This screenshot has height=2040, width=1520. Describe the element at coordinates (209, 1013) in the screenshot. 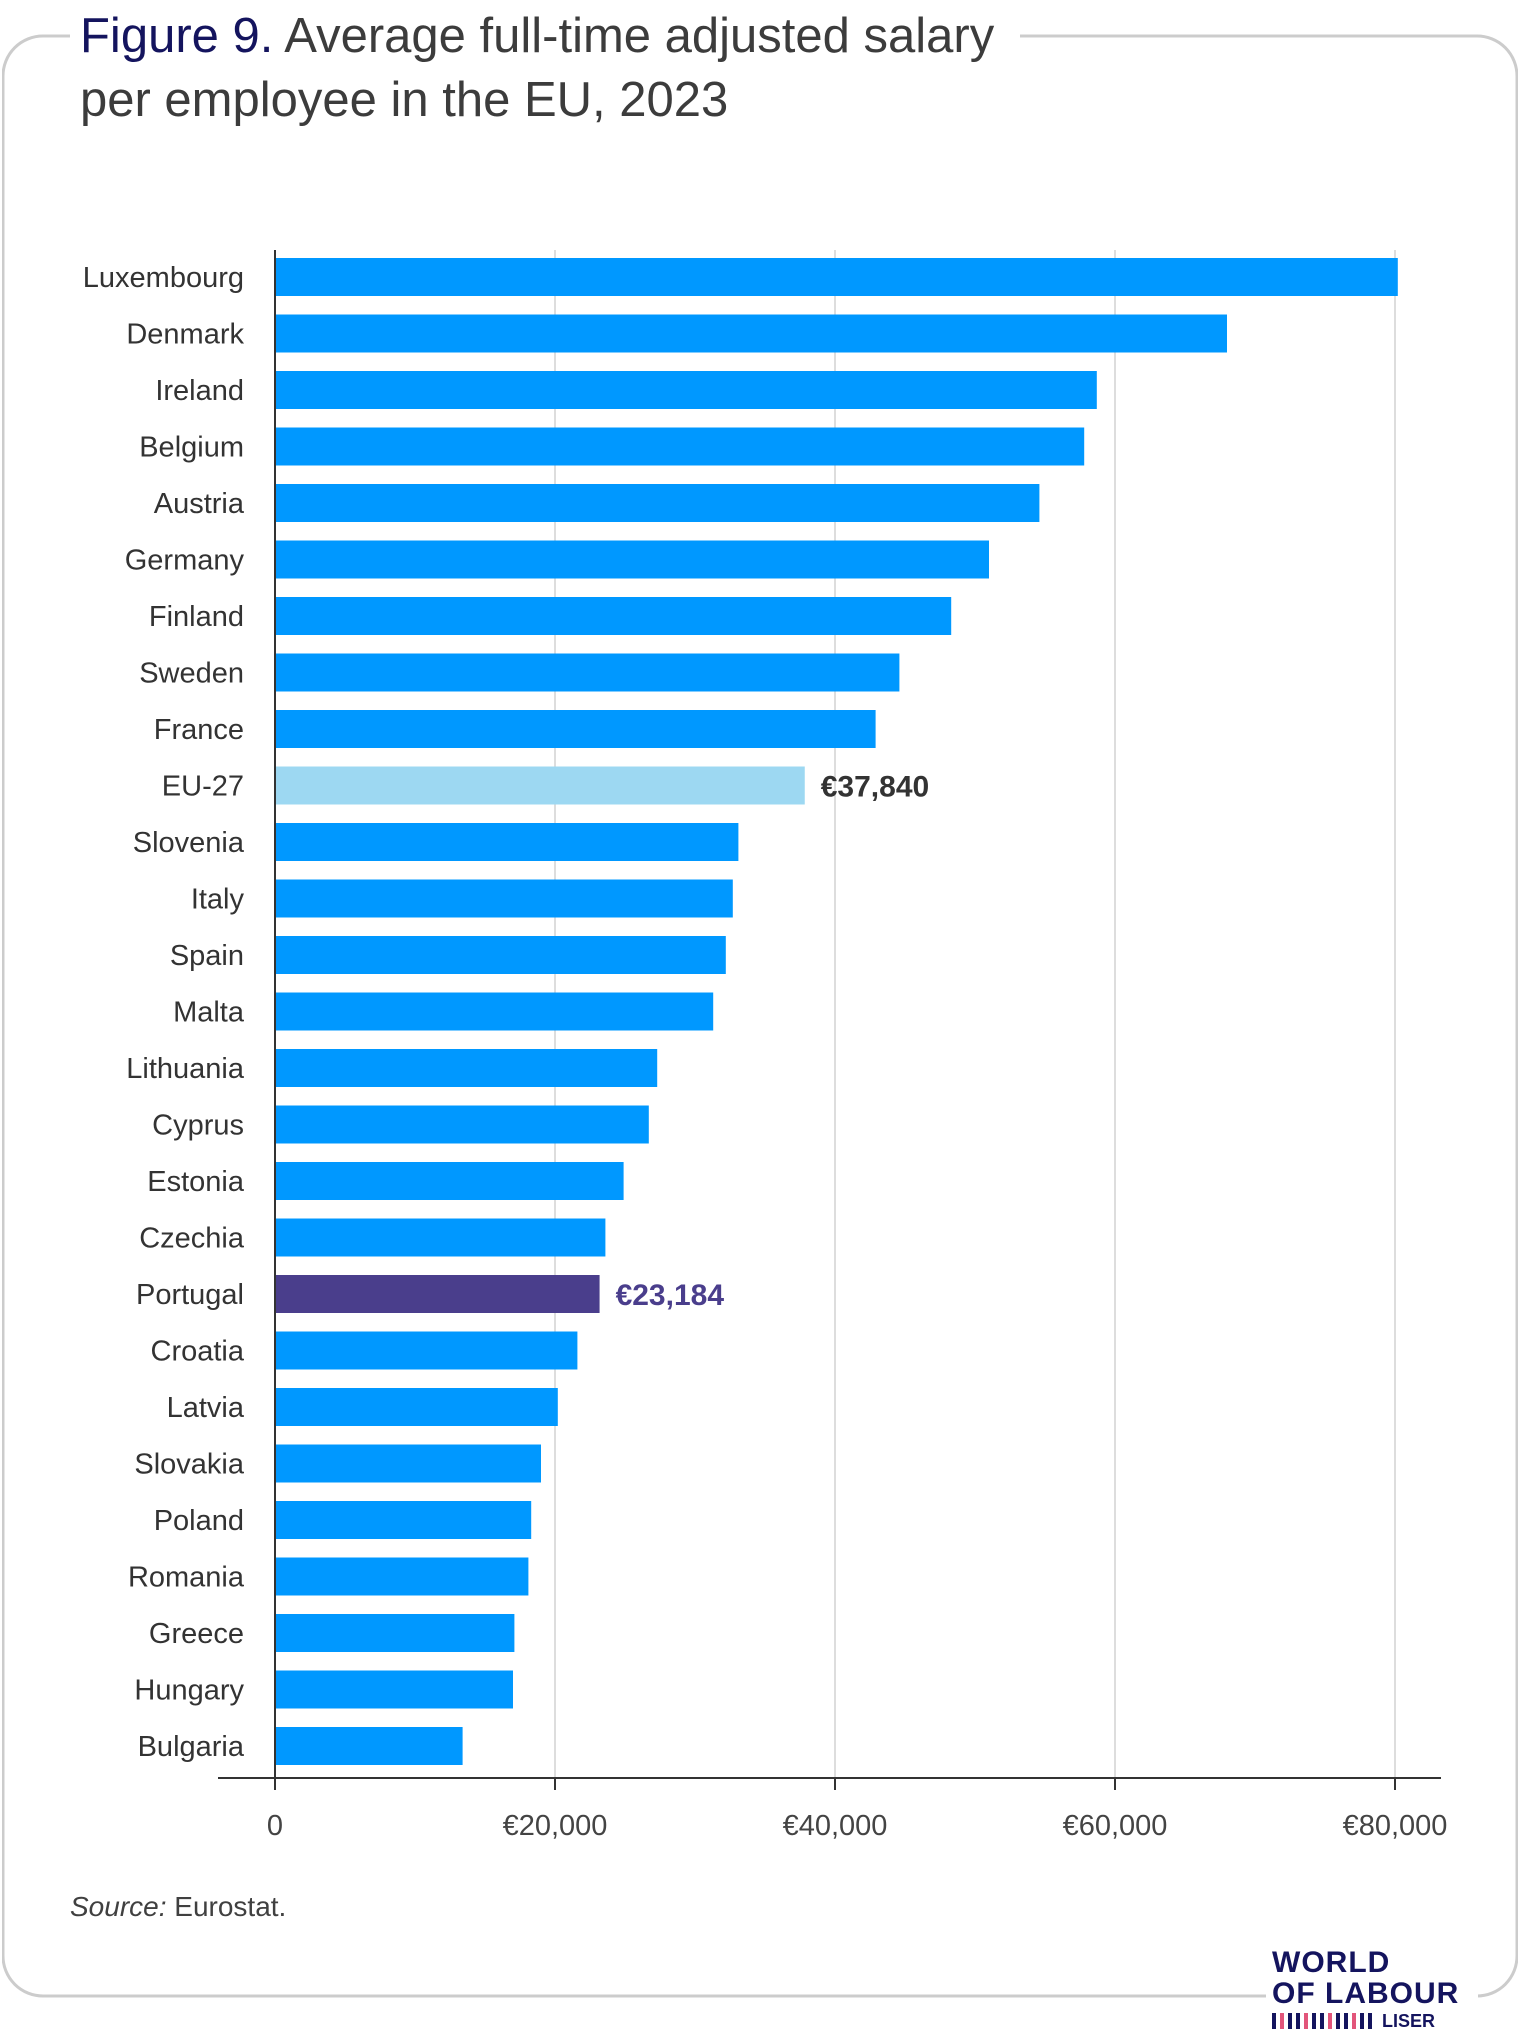

I see `category-label: Malta` at that location.